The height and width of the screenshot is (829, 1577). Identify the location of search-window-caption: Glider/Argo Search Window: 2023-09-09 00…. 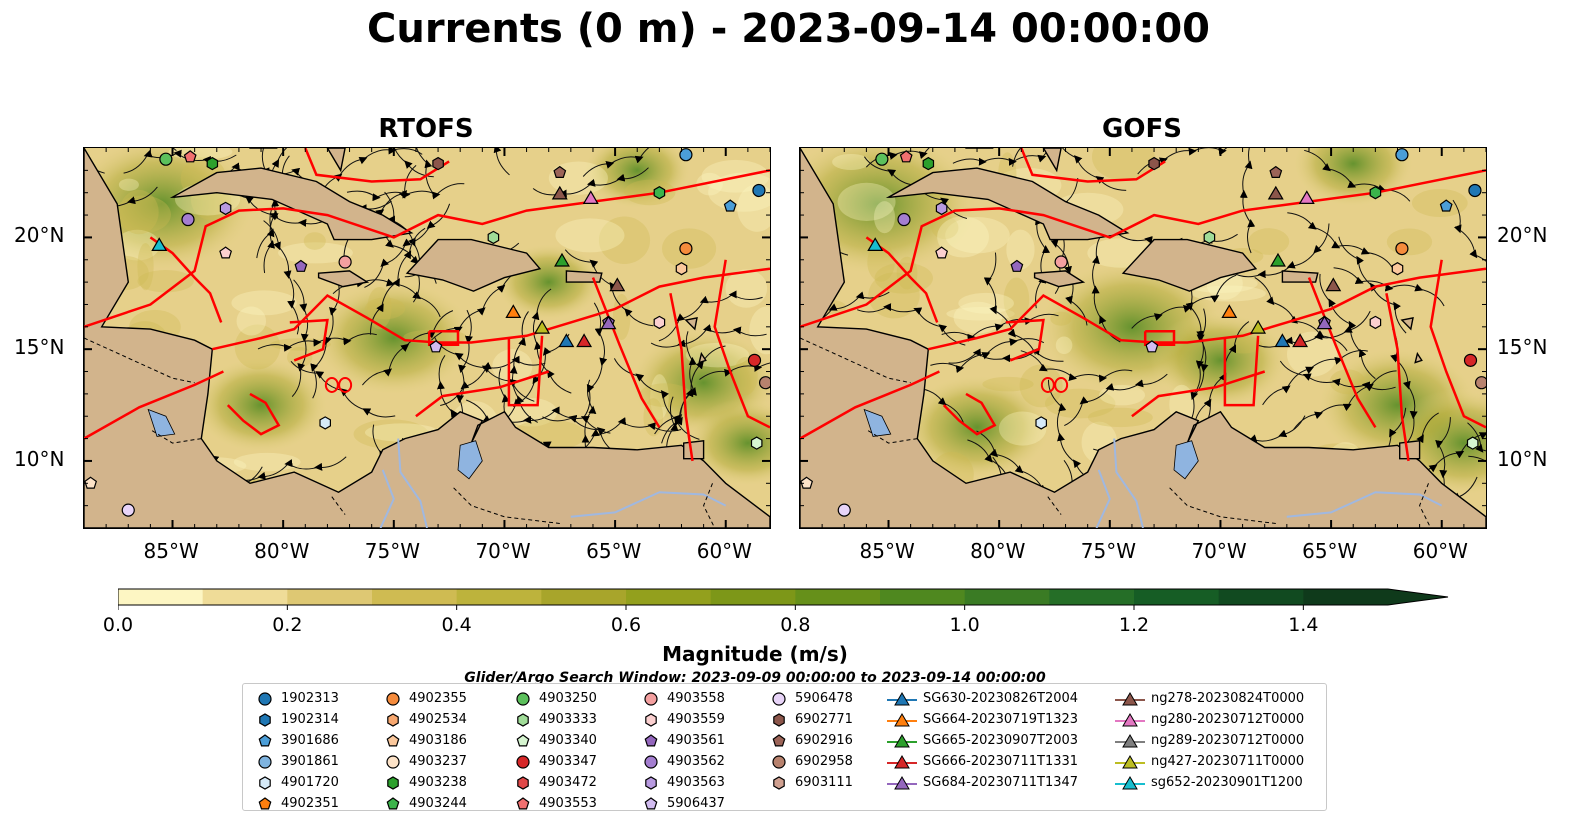
(755, 678).